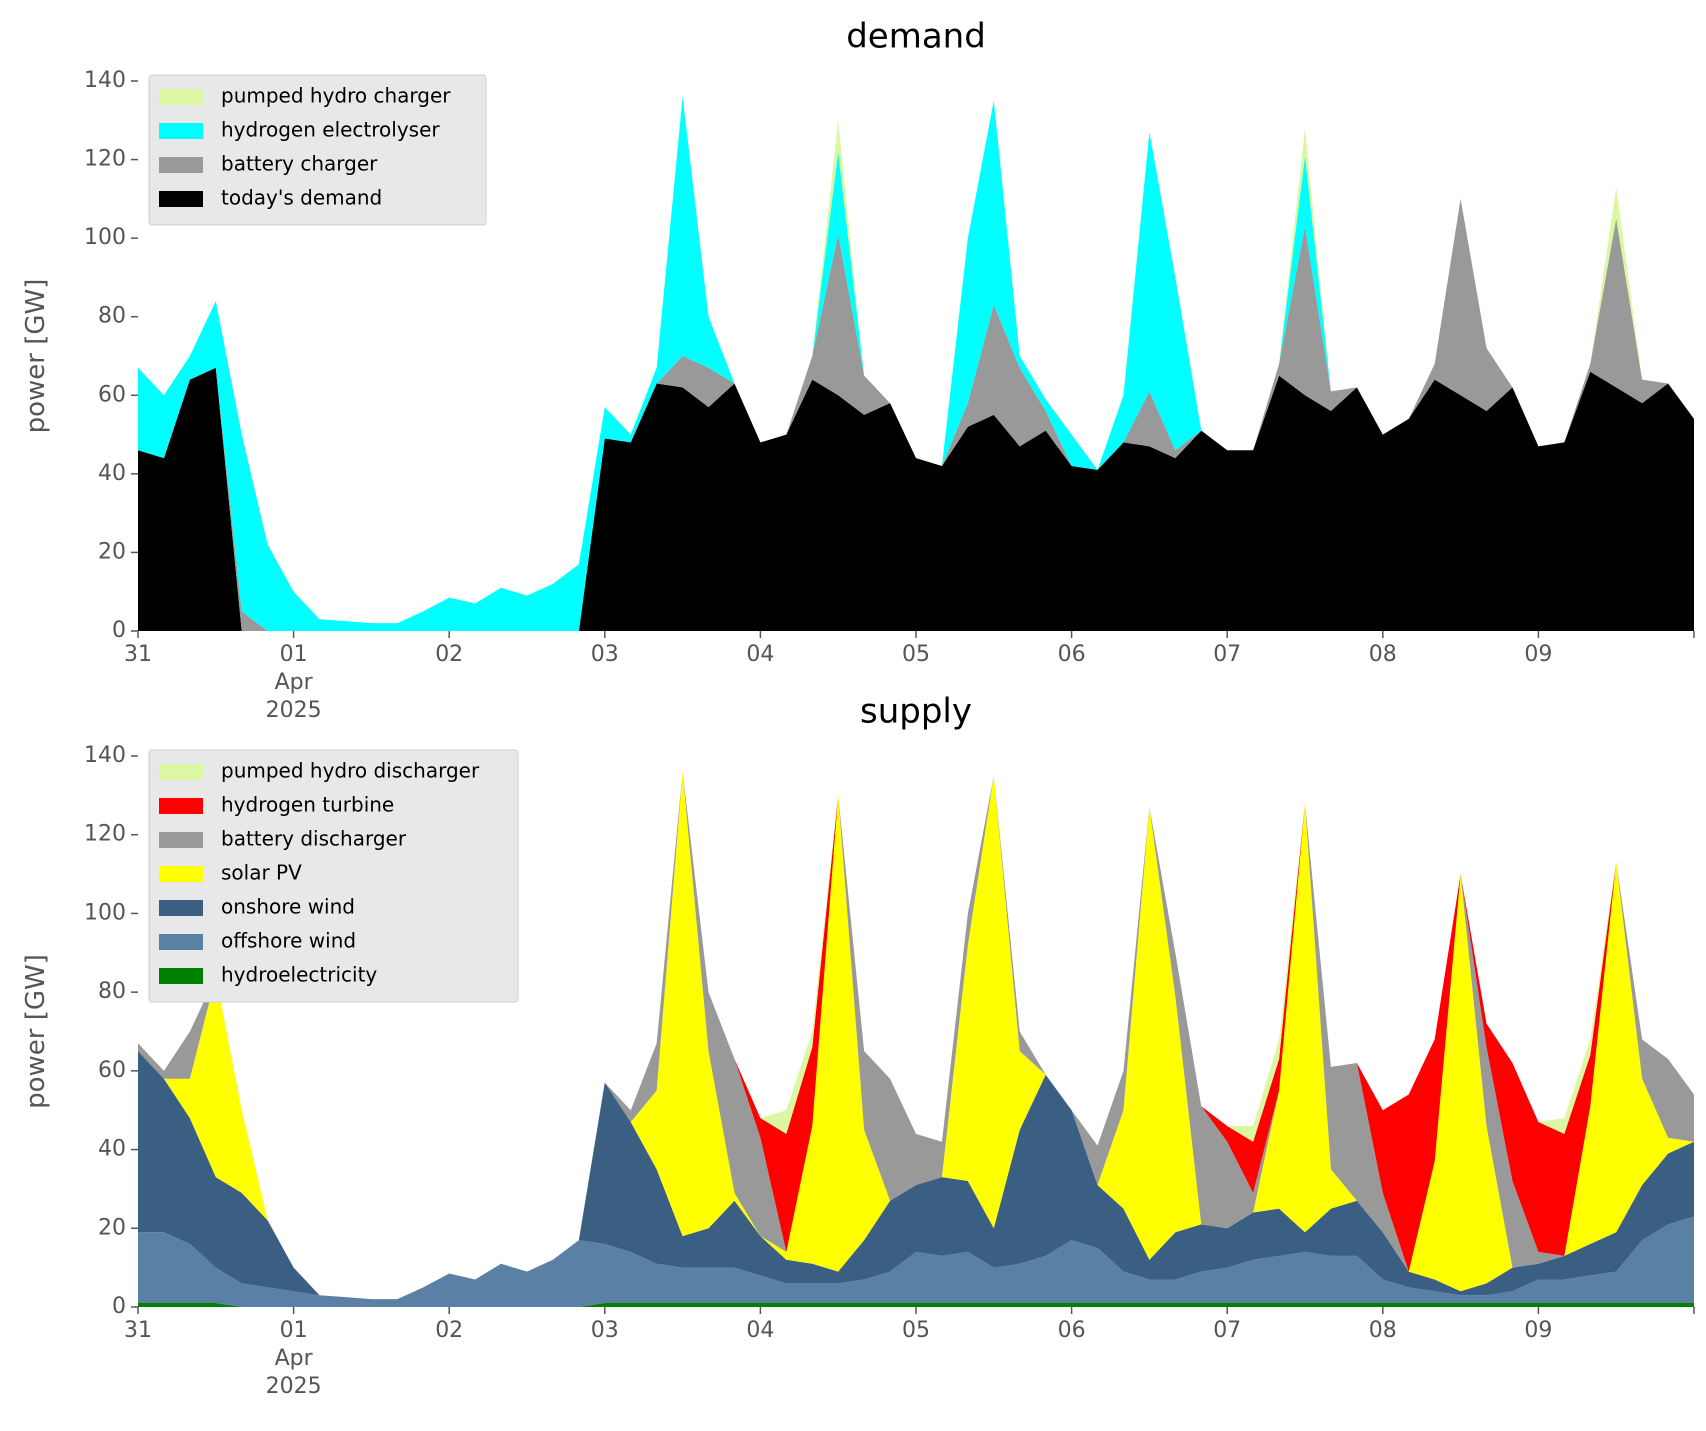  Describe the element at coordinates (314, 839) in the screenshot. I see `legend-label: battery discharger` at that location.